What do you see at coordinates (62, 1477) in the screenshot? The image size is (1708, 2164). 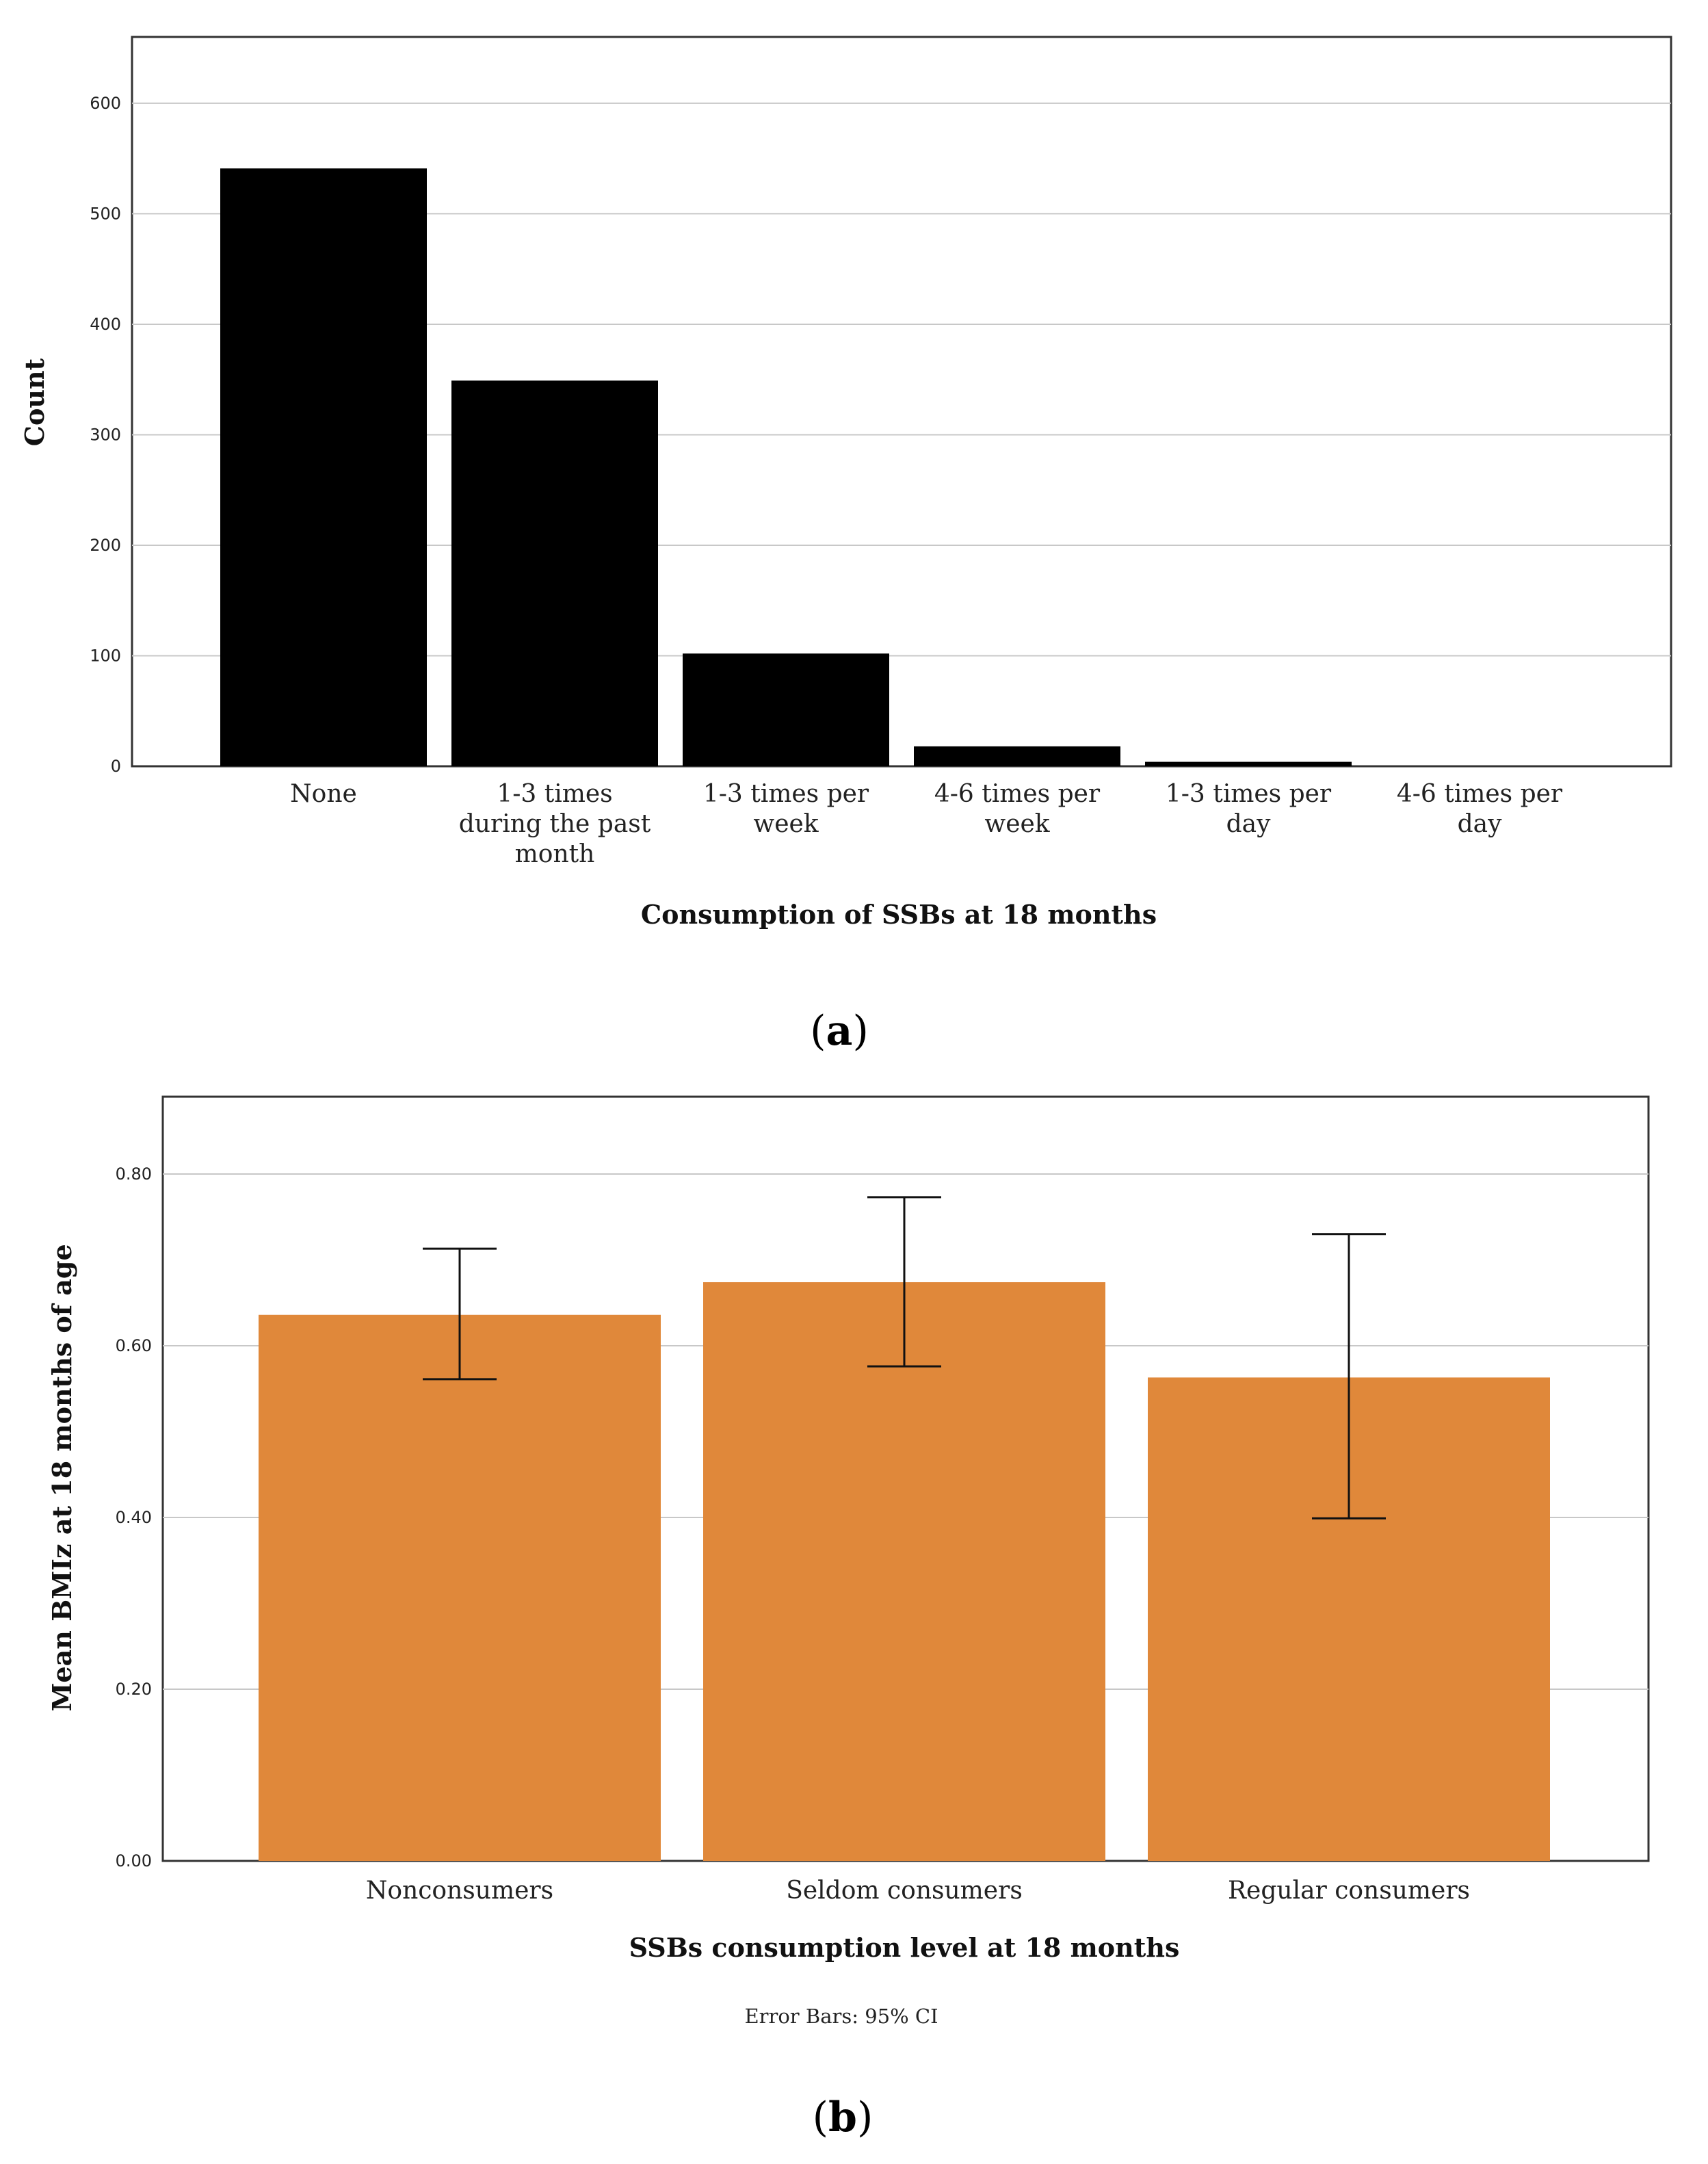 I see `panel-b-y-axis-title: Mean BMIz at 18 months of age` at bounding box center [62, 1477].